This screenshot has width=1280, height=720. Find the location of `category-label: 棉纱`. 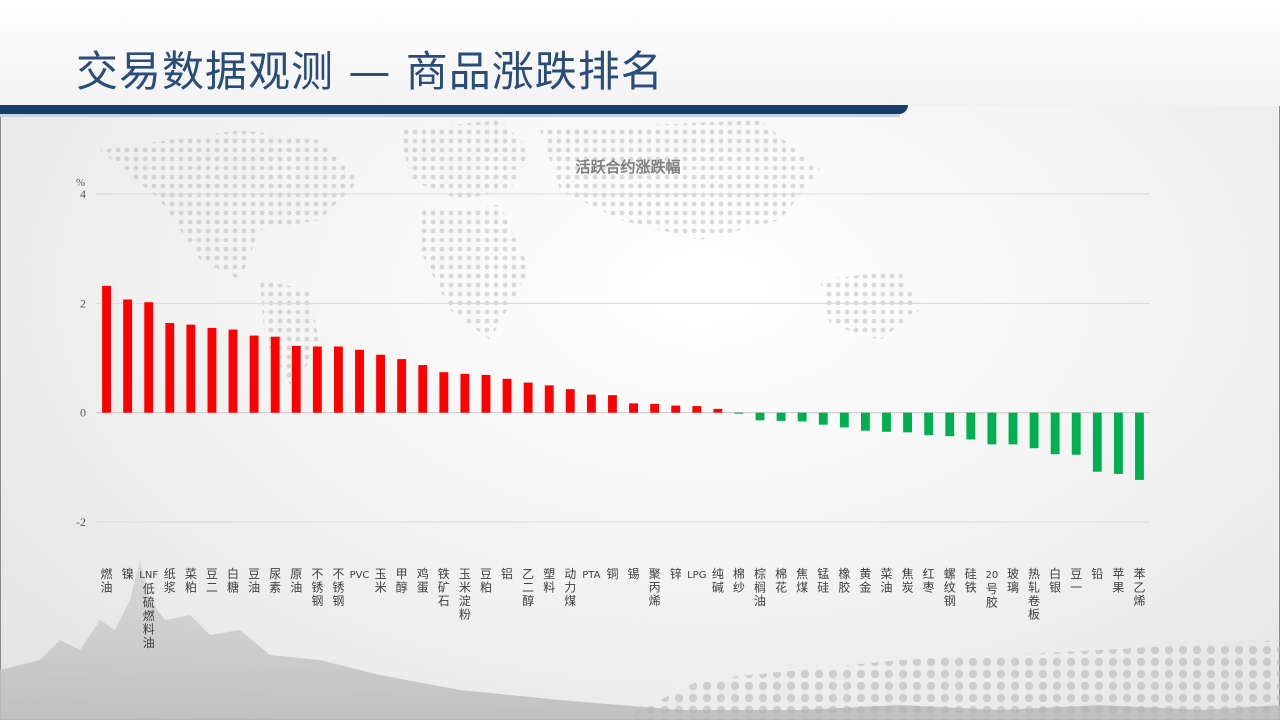

category-label: 棉纱 is located at coordinates (739, 581).